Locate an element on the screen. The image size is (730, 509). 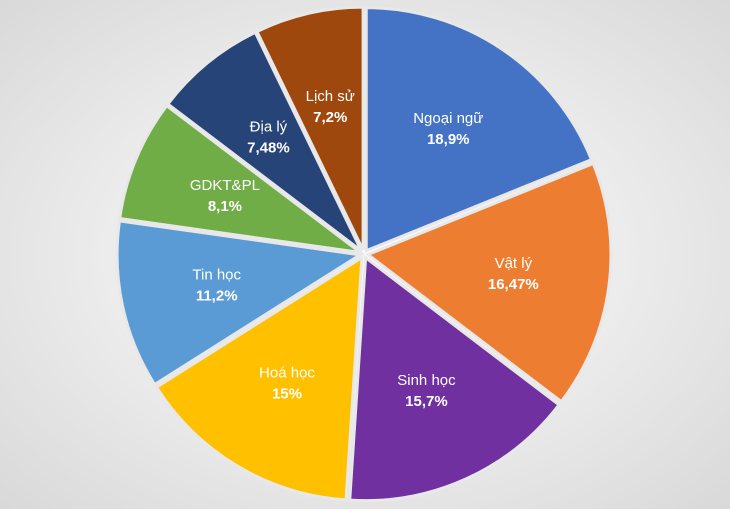
slice-value: 8,1% is located at coordinates (225, 206).